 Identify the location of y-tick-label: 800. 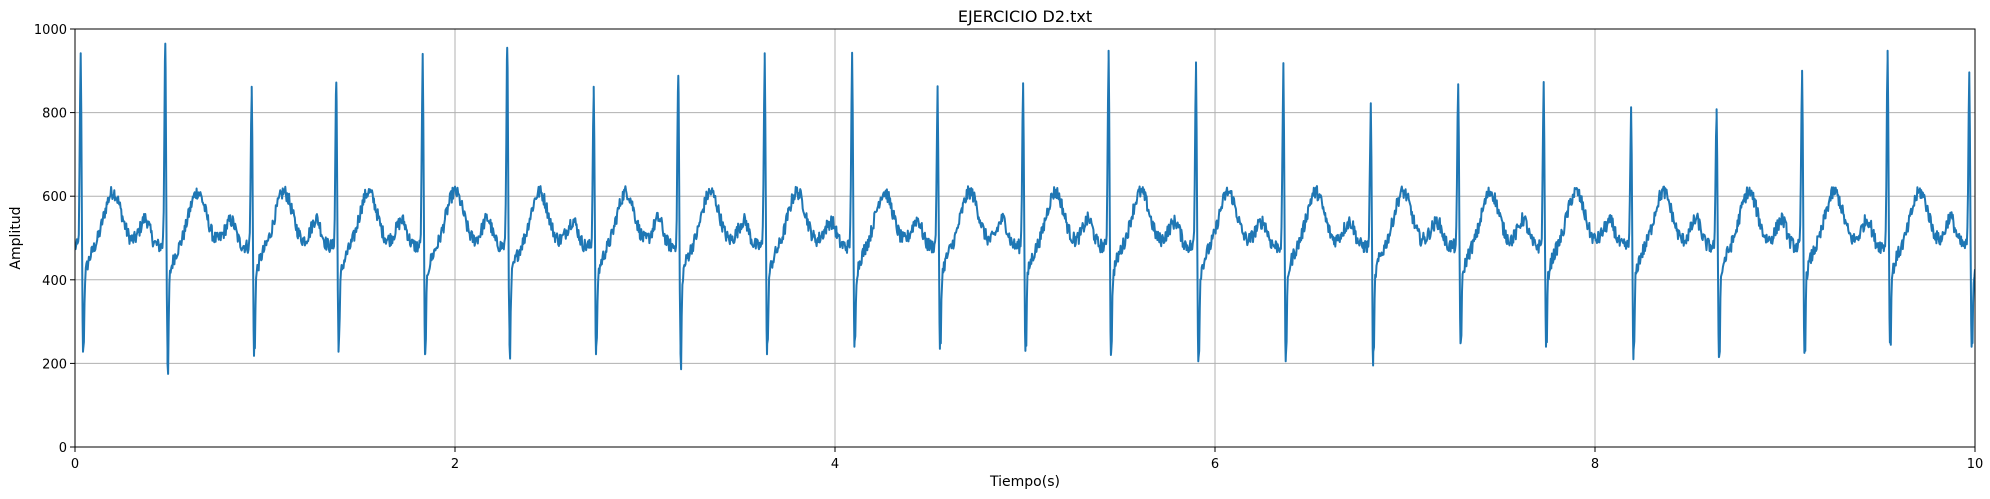
(54, 114).